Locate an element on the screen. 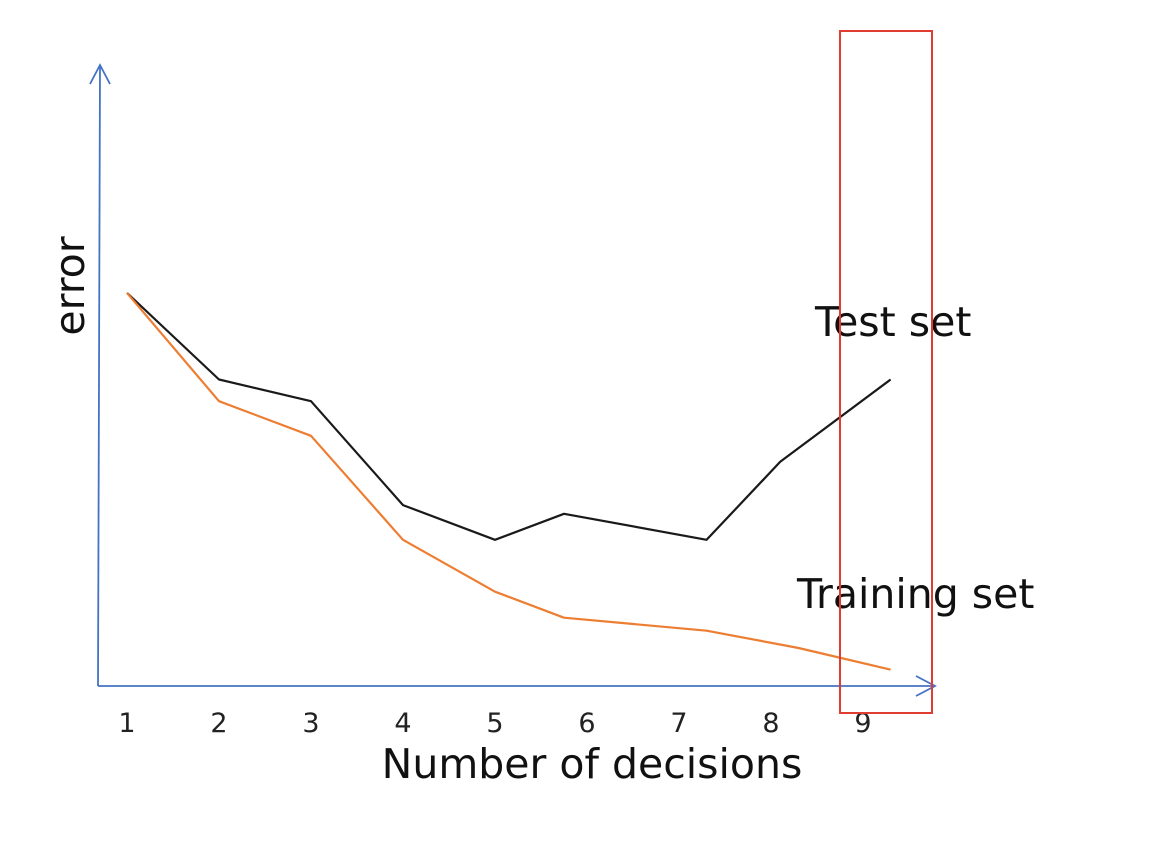 The height and width of the screenshot is (848, 1170). x-tick-label: 4 is located at coordinates (402, 723).